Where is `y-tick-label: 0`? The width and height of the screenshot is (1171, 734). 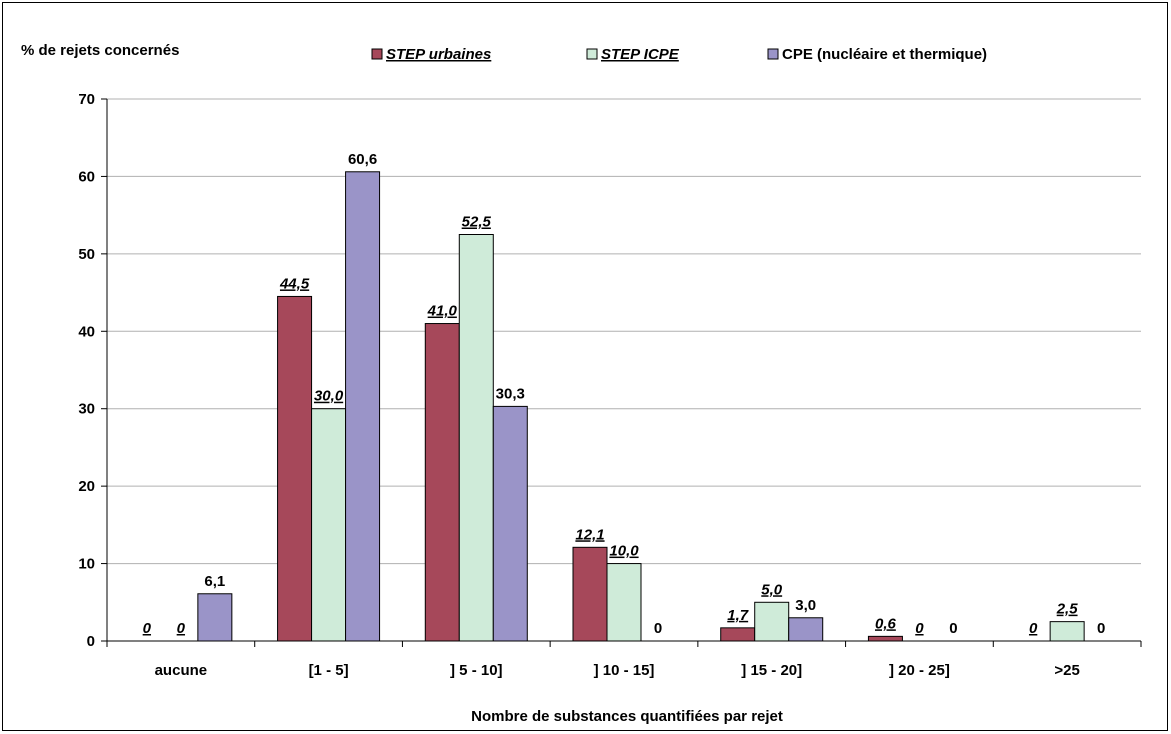 y-tick-label: 0 is located at coordinates (91, 641).